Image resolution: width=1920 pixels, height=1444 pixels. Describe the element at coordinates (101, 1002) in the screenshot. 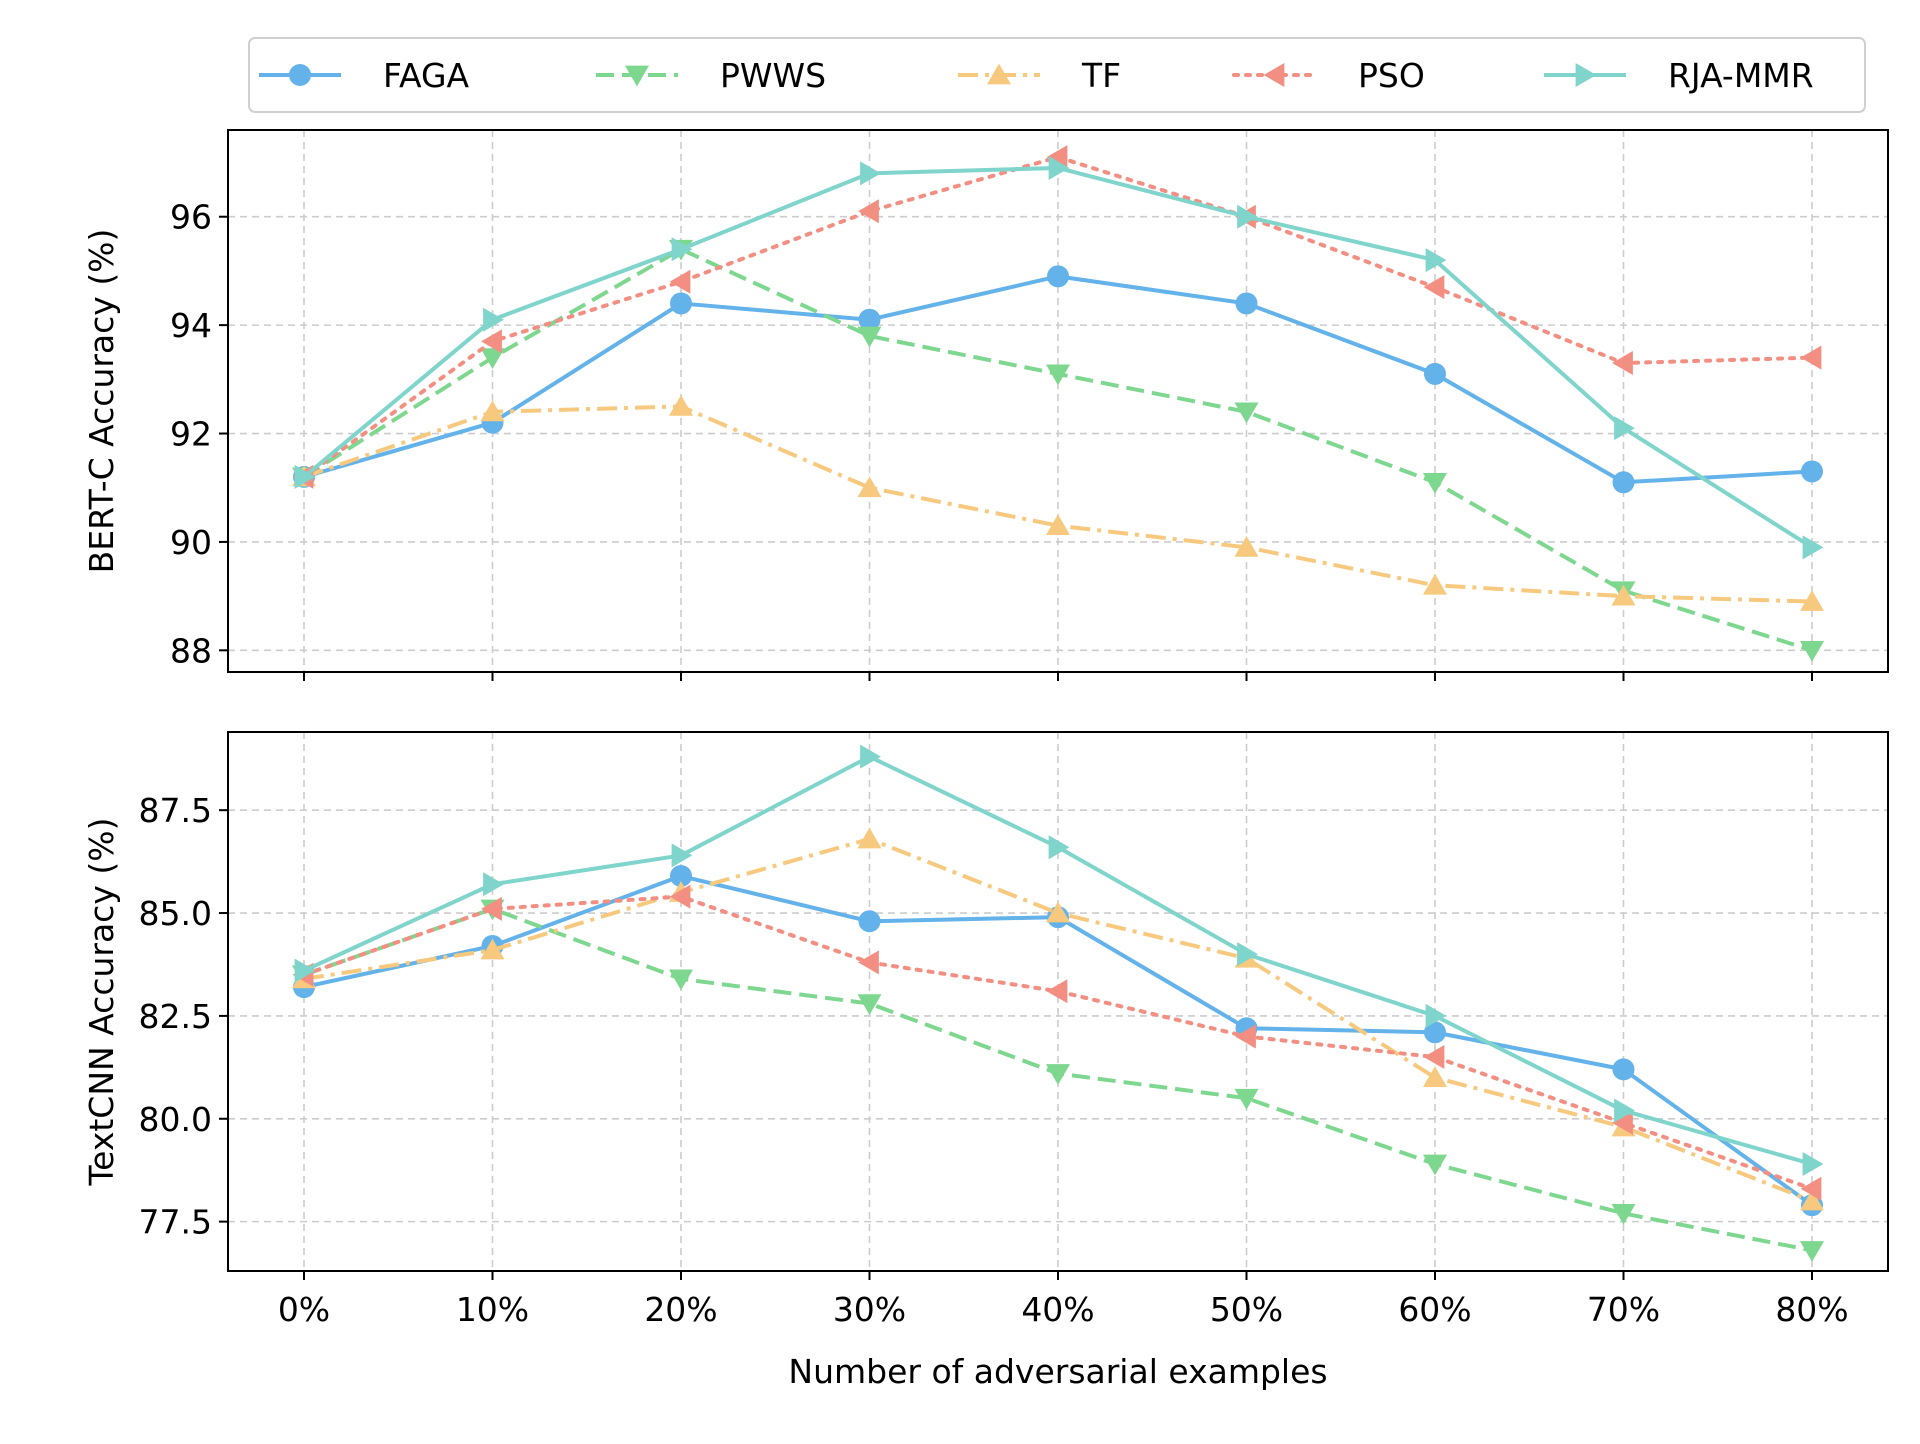

I see `textcnn-y-axis-label: TextCNN Accuracy (%)` at that location.